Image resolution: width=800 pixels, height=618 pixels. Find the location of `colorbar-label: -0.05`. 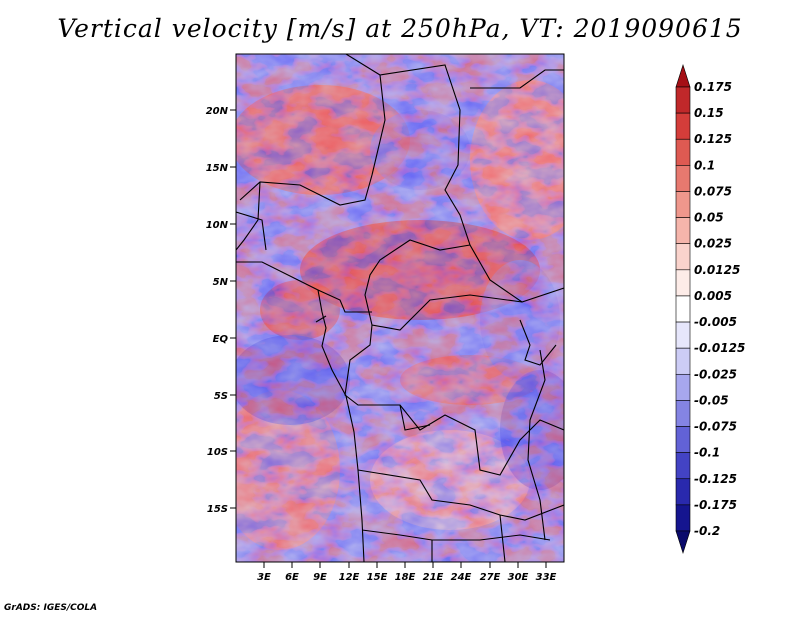

colorbar-label: -0.05 is located at coordinates (711, 400).